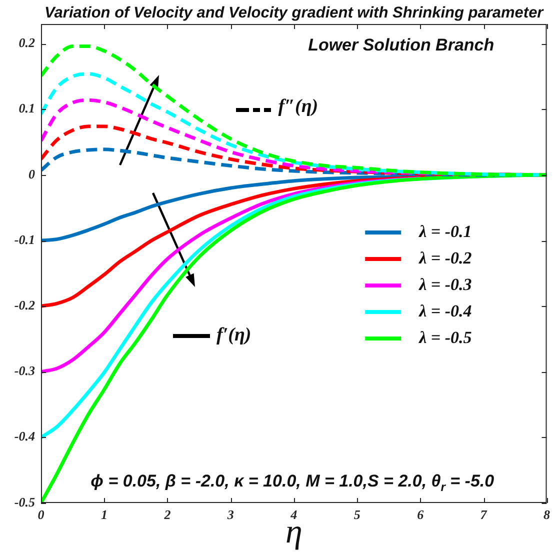 This screenshot has height=554, width=555. What do you see at coordinates (357, 514) in the screenshot?
I see `x-tick-label: 5` at bounding box center [357, 514].